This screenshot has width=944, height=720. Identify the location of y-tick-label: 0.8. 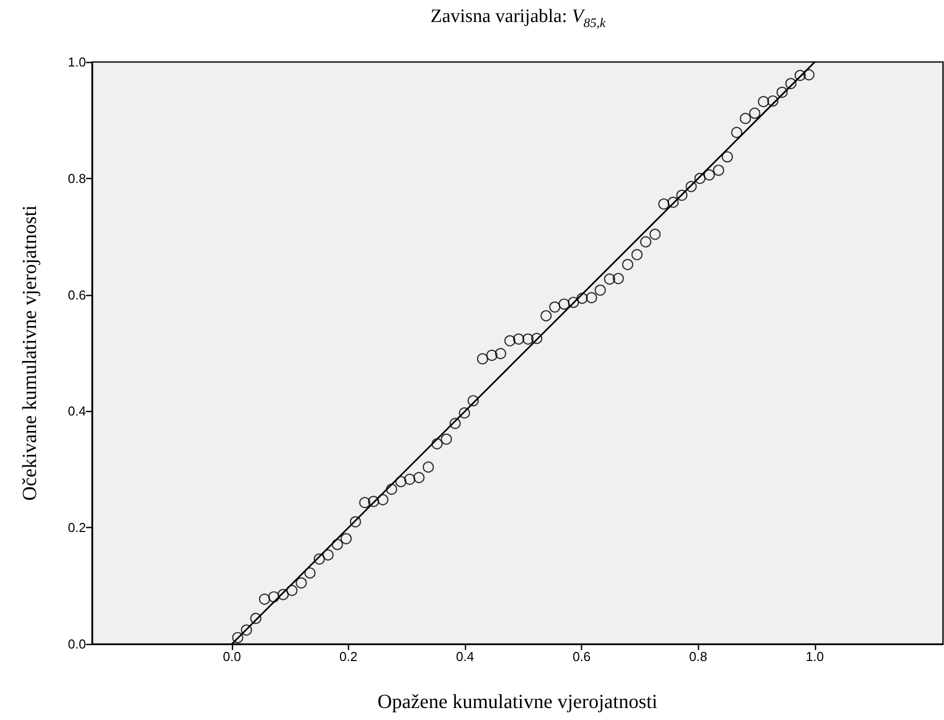
(77, 178).